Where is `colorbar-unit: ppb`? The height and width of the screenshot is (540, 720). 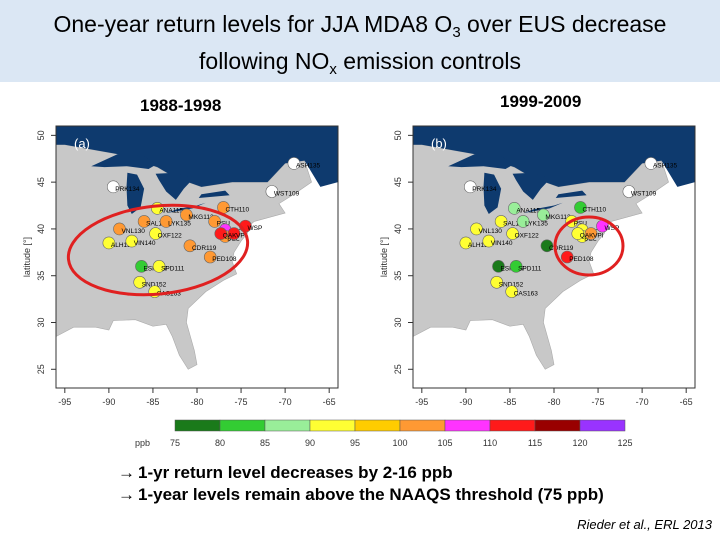 colorbar-unit: ppb is located at coordinates (142, 443).